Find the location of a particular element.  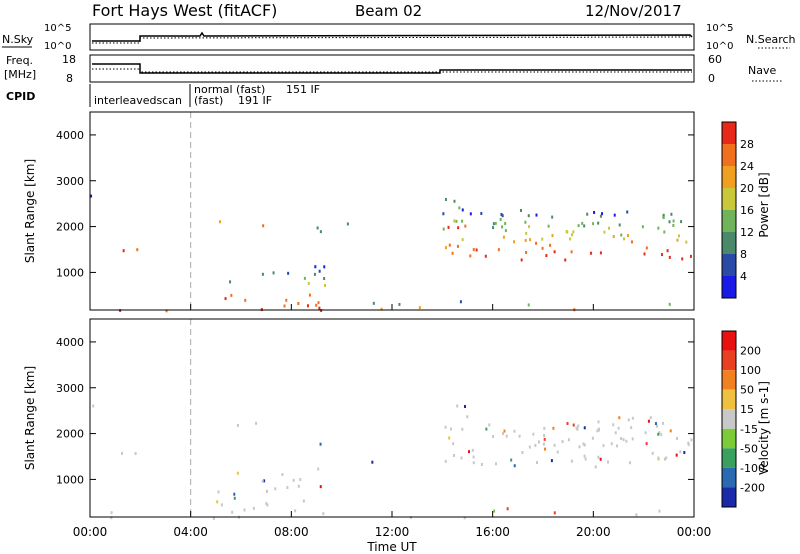

freq-strip-frame is located at coordinates (392, 68).